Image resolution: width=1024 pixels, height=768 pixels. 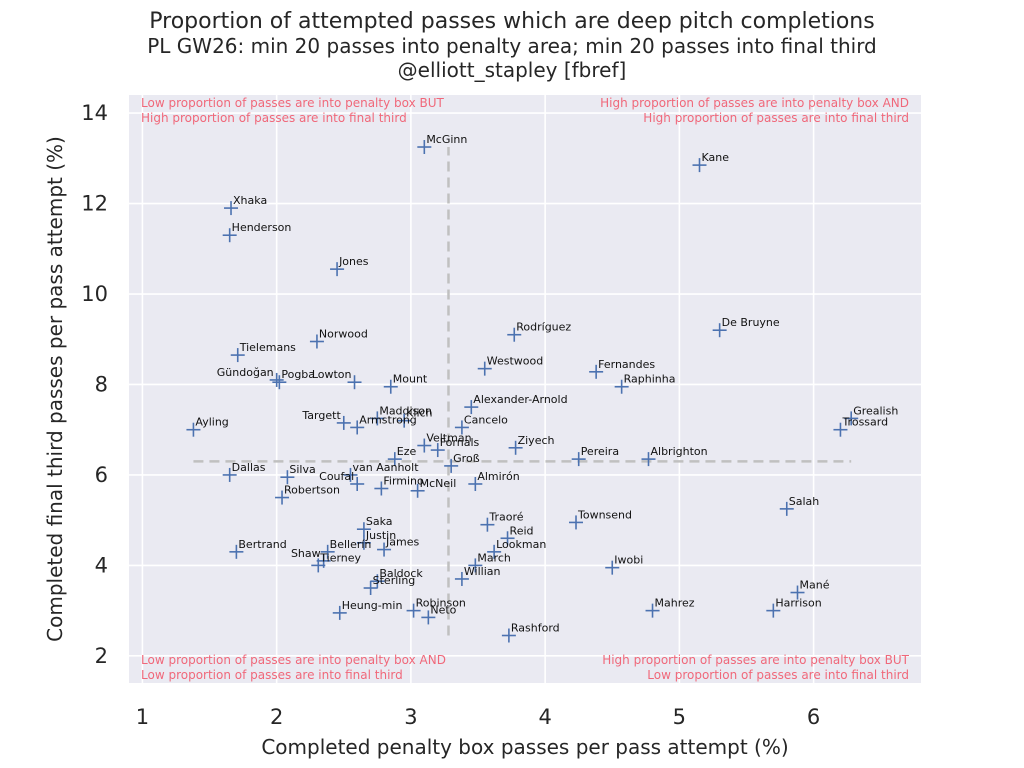 I want to click on point-label: Mount, so click(x=410, y=379).